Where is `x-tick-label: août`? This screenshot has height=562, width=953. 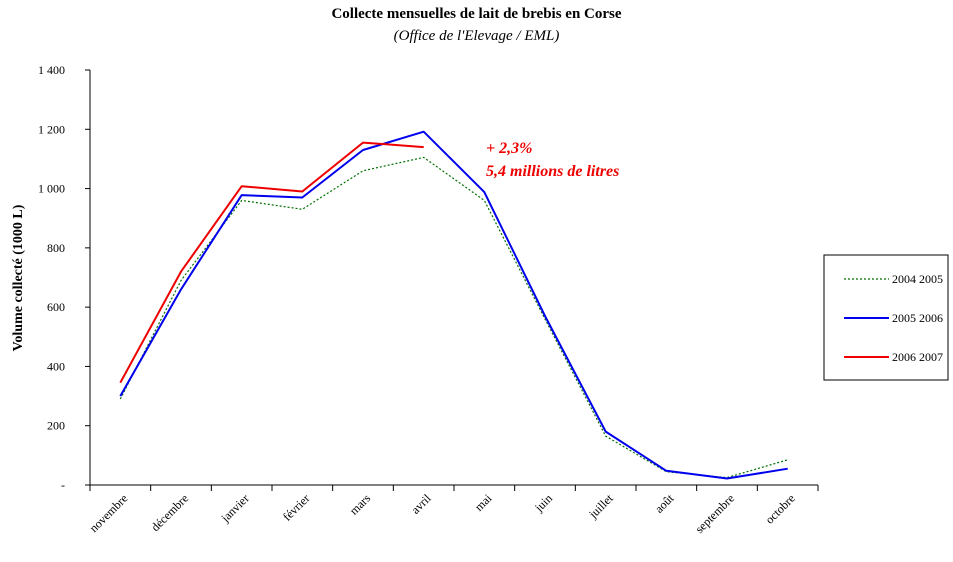
x-tick-label: août is located at coordinates (664, 503).